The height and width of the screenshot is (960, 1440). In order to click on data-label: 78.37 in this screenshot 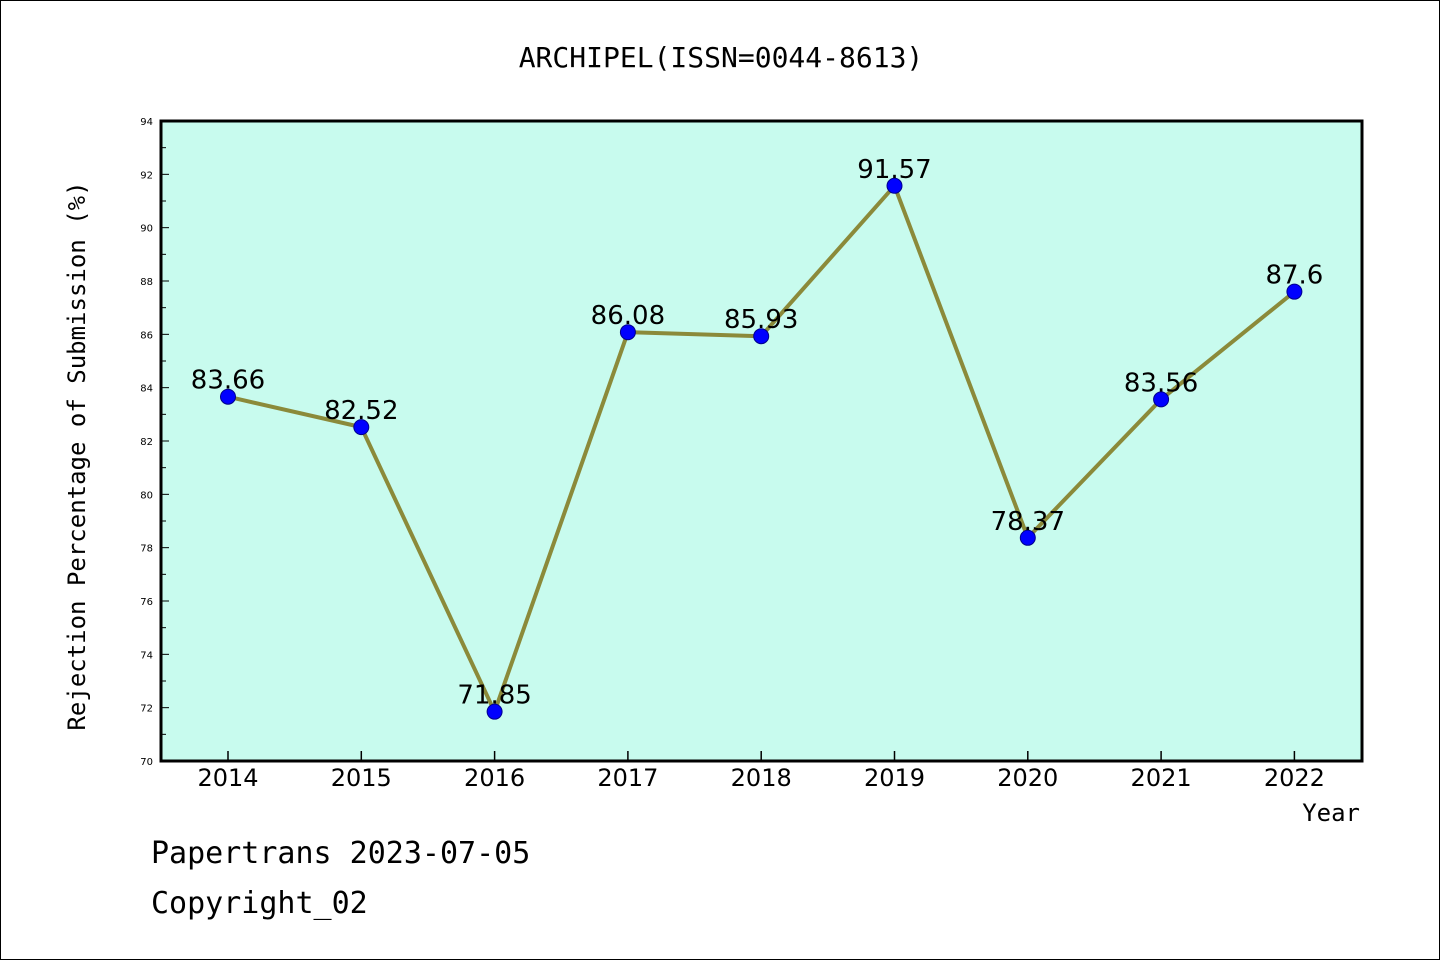, I will do `click(1028, 522)`.